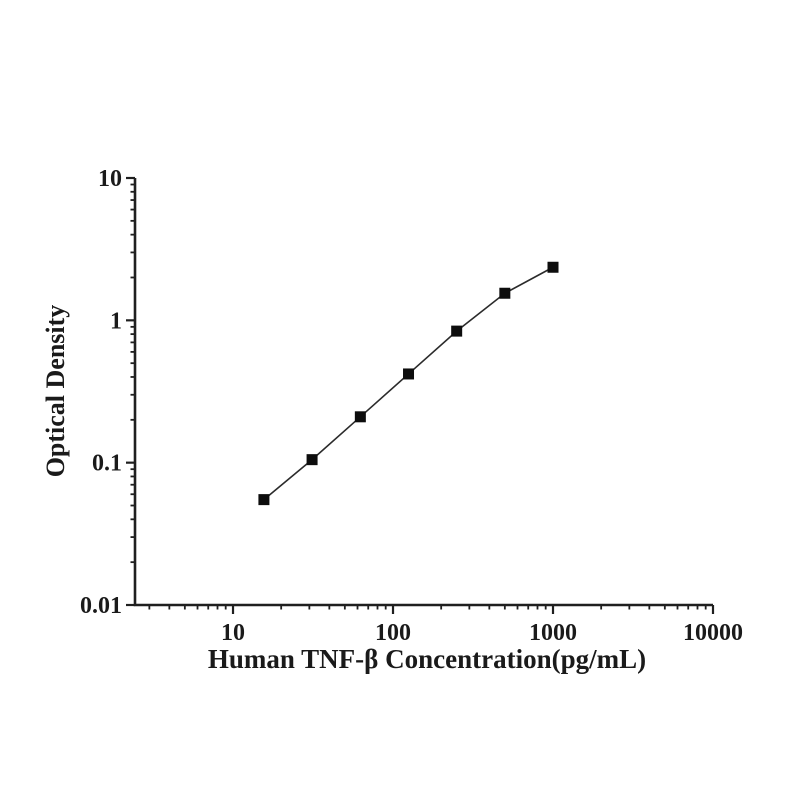 This screenshot has width=800, height=800. What do you see at coordinates (427, 659) in the screenshot?
I see `x-axis-title: Human TNF-β Concentration(pg/mL)` at bounding box center [427, 659].